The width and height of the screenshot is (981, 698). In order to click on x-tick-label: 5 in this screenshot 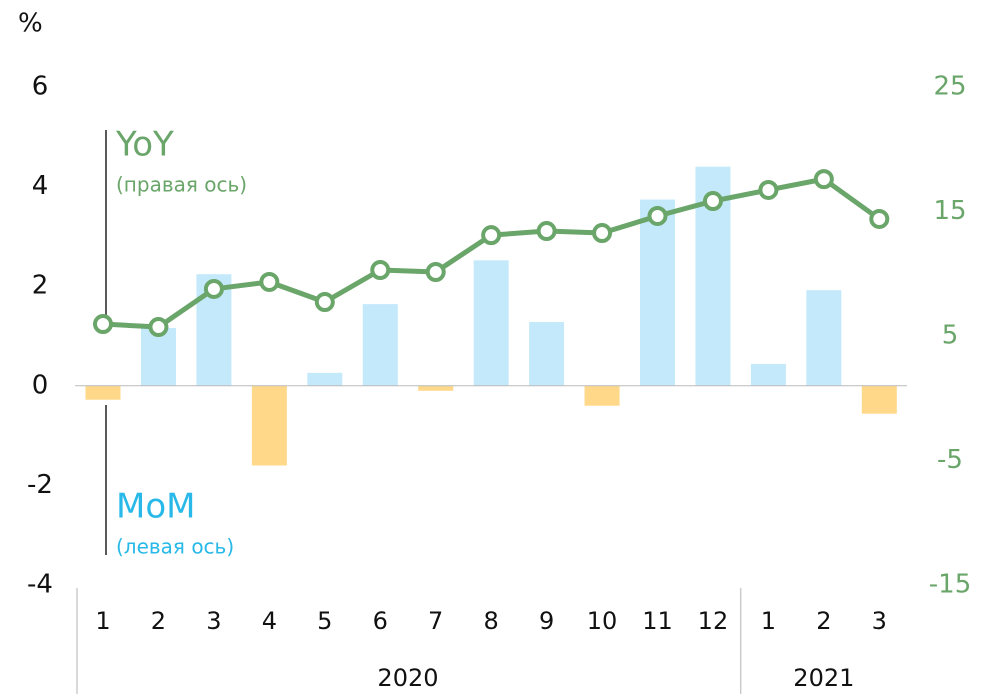, I will do `click(324, 621)`.